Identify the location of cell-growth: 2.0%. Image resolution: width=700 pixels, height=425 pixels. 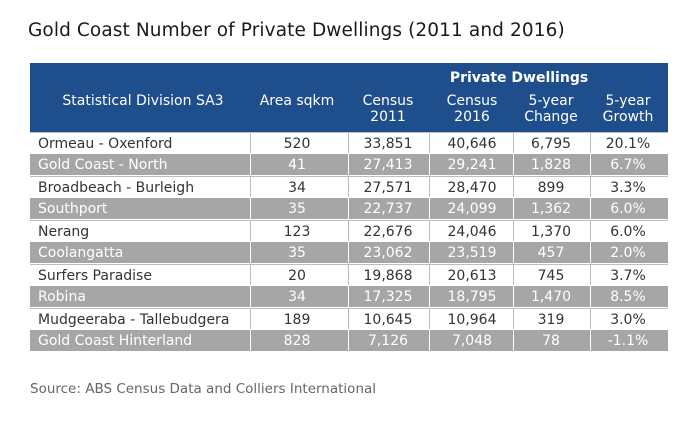
(628, 253).